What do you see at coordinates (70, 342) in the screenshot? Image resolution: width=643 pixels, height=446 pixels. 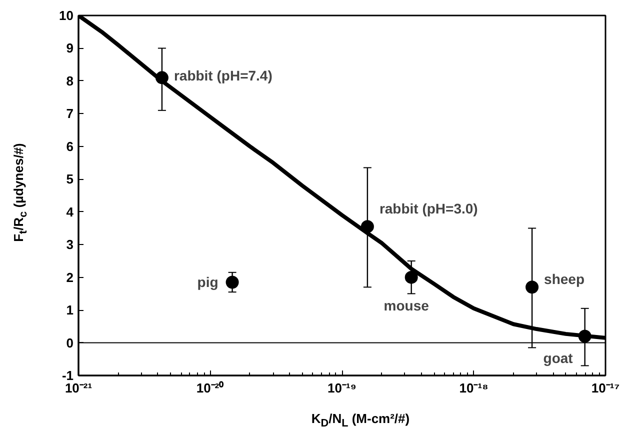 I see `y-tick-label: 0` at bounding box center [70, 342].